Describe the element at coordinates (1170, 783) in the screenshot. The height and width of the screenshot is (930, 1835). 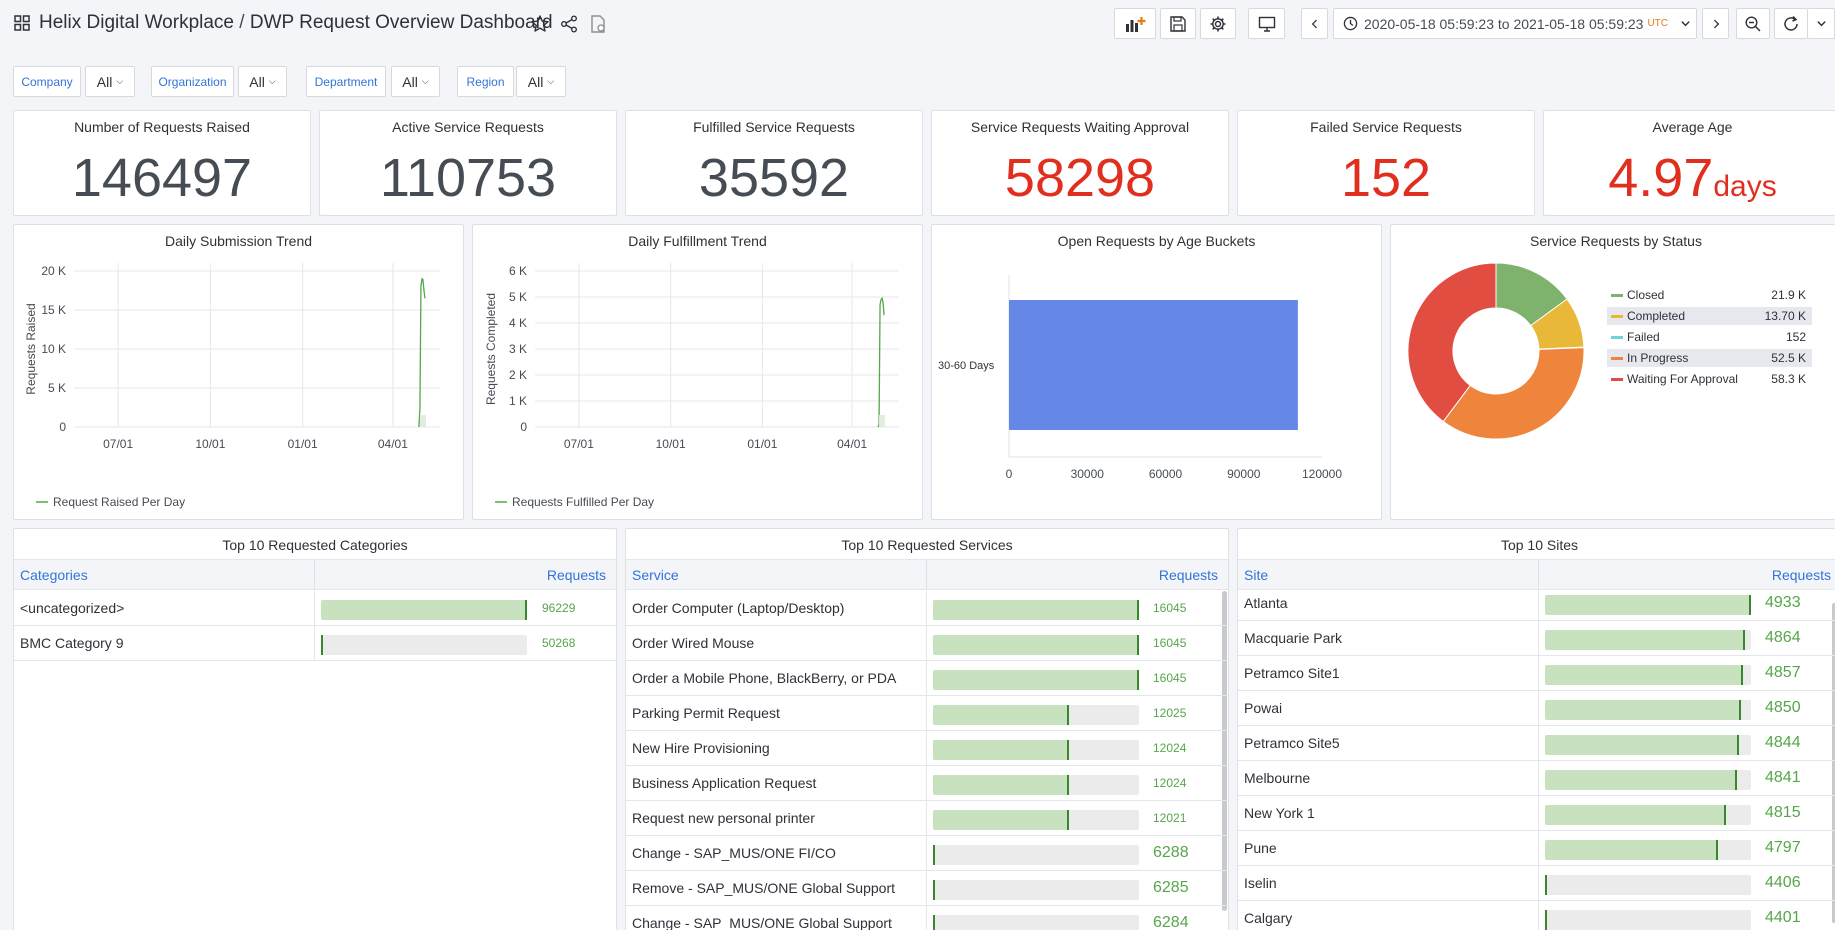
I see `gauge-value: 12024` at that location.